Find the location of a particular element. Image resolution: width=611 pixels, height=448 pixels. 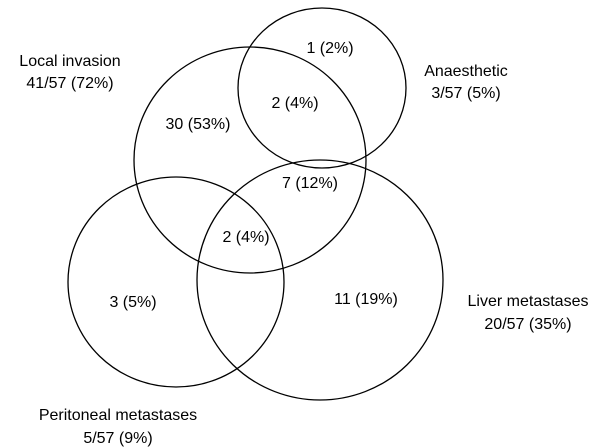

anaesthetic-count: 3/57 (5%) is located at coordinates (465, 93).